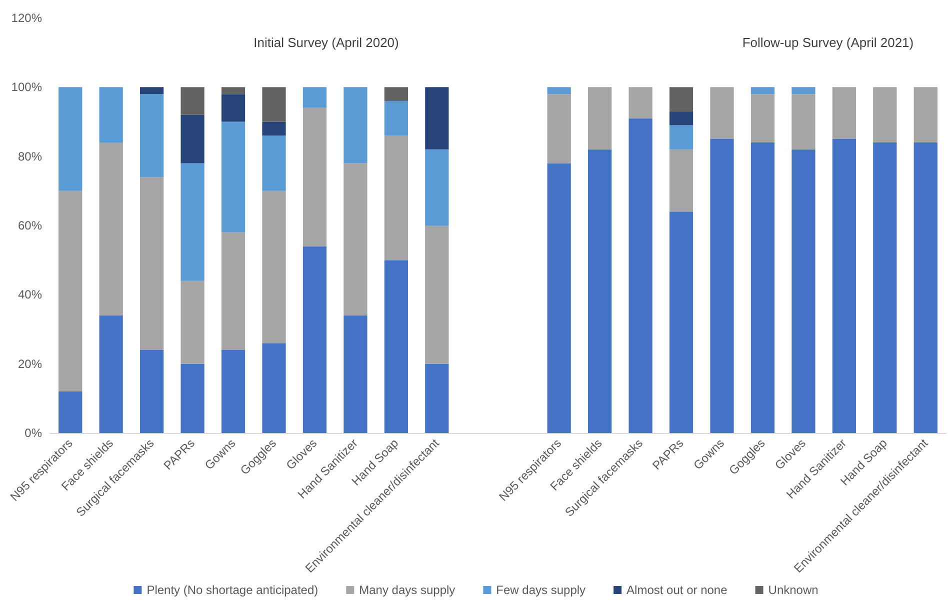  What do you see at coordinates (30, 156) in the screenshot?
I see `y-tick-label: 80%` at bounding box center [30, 156].